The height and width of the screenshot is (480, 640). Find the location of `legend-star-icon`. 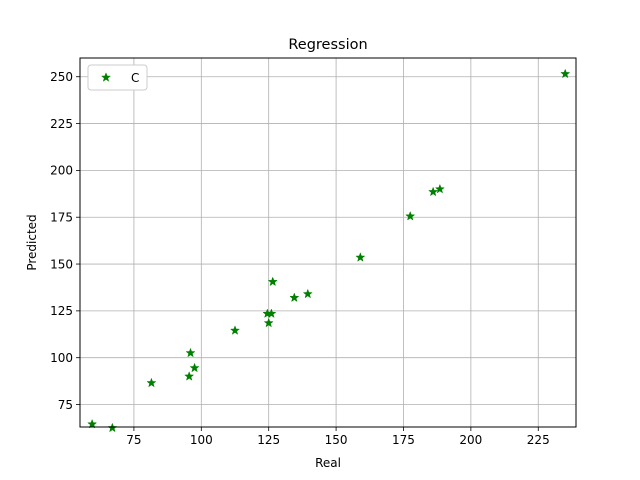

legend-star-icon is located at coordinates (106, 77).